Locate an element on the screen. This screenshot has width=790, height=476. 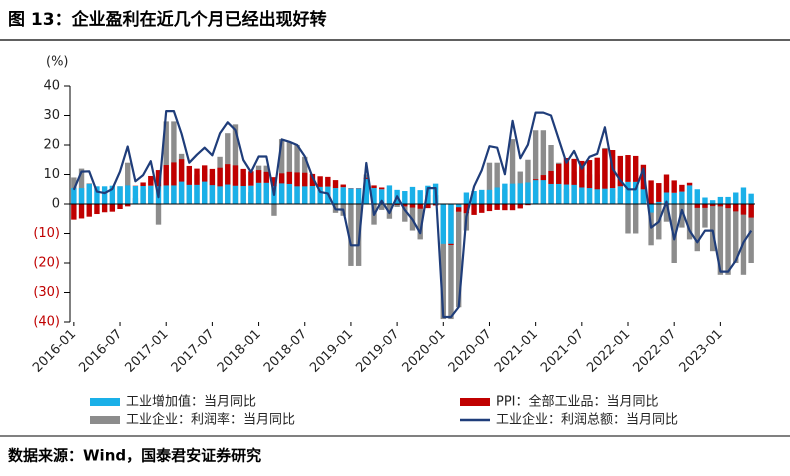
x-tick-label: 2022-01 is located at coordinates (608, 351).